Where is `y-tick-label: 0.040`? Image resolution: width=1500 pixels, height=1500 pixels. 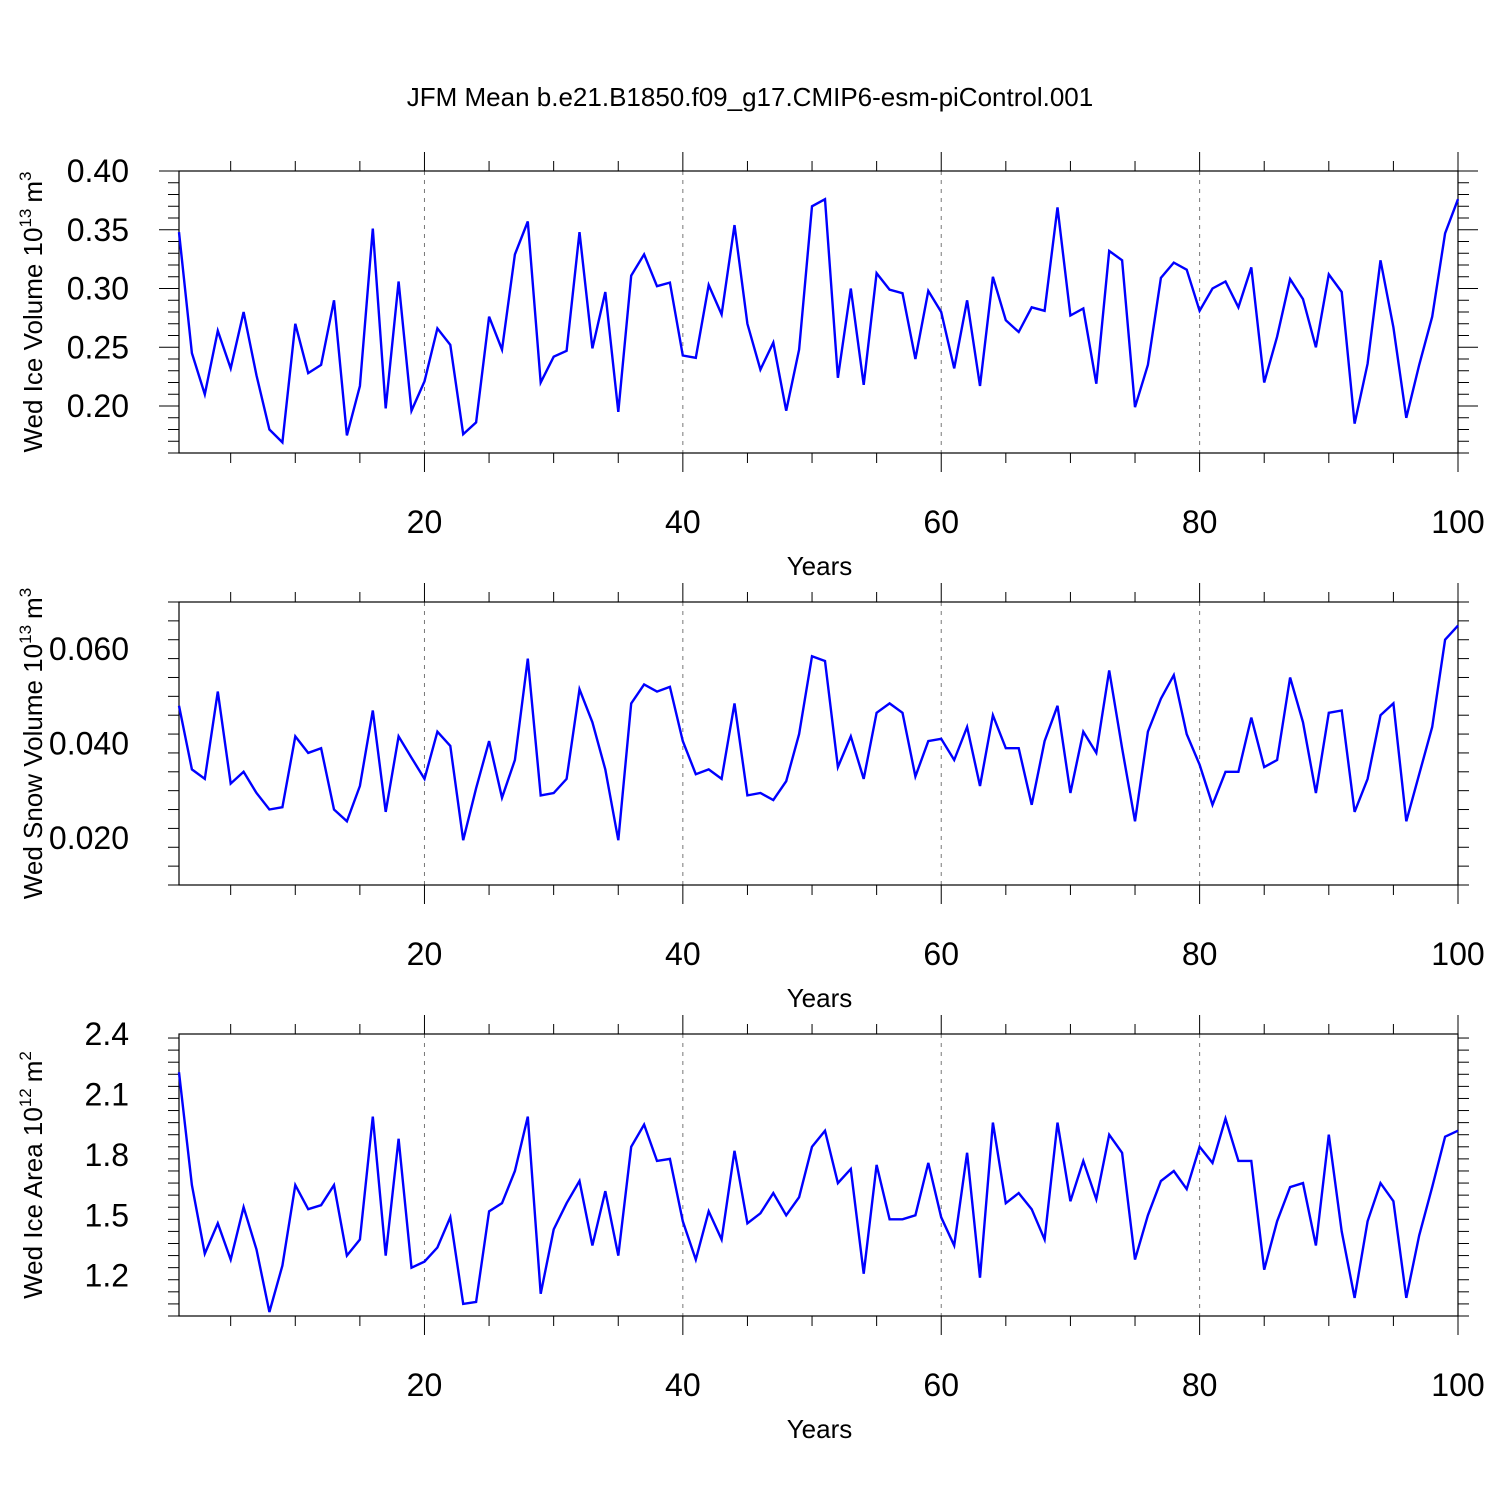
y-tick-label: 0.040 is located at coordinates (89, 744).